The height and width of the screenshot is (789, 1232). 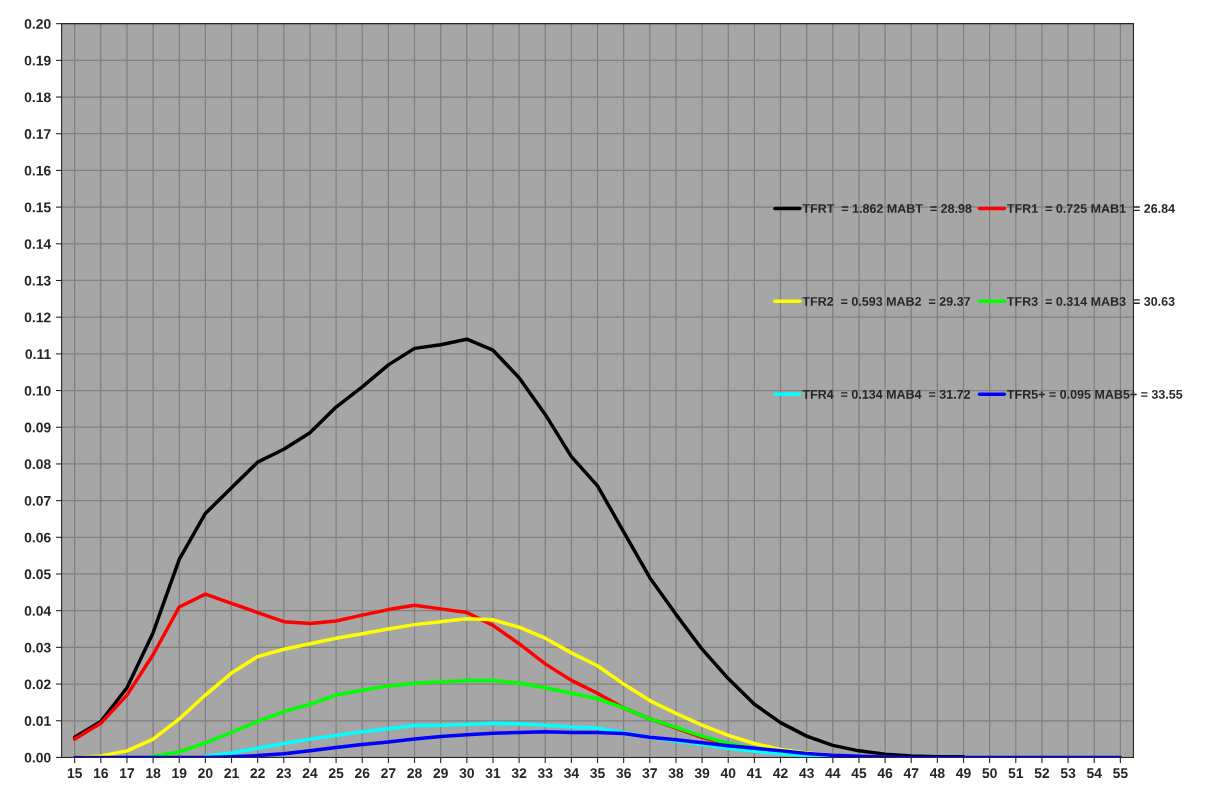 I want to click on x-tick-label: 27, so click(x=388, y=773).